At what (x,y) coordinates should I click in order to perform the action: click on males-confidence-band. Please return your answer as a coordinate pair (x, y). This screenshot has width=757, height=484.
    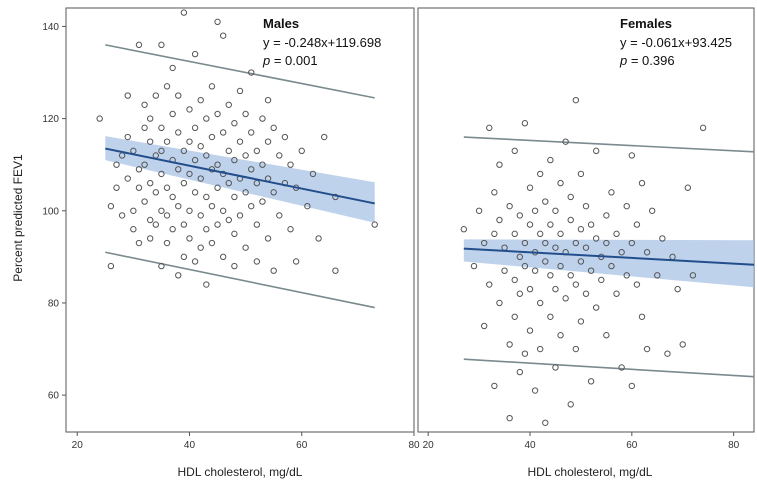
    Looking at the image, I should click on (240, 179).